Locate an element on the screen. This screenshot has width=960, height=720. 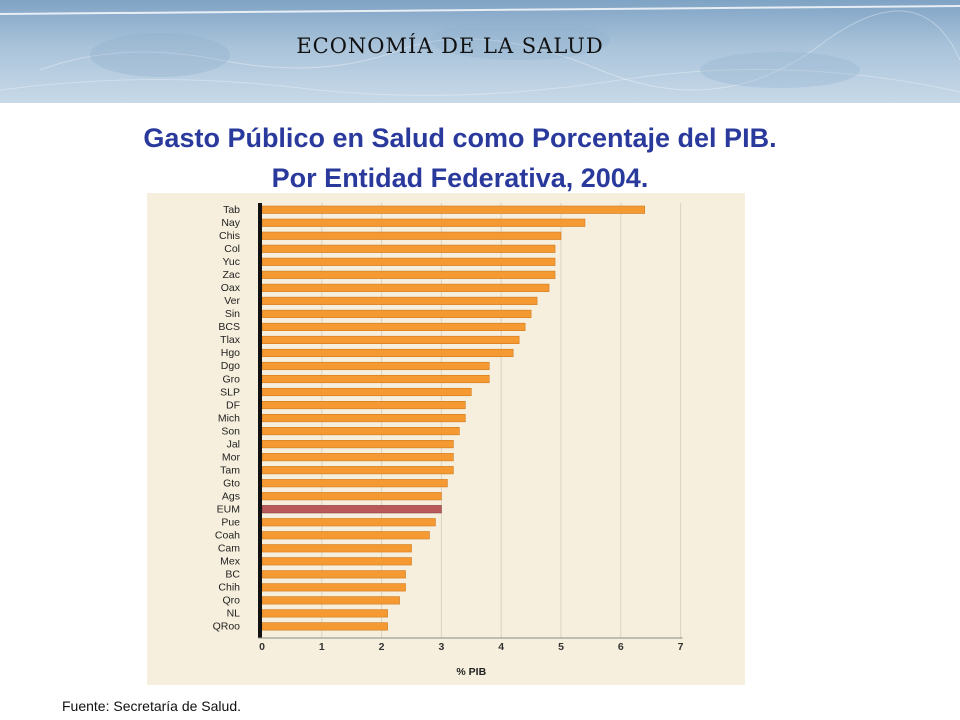
category-label: Ver is located at coordinates (232, 301).